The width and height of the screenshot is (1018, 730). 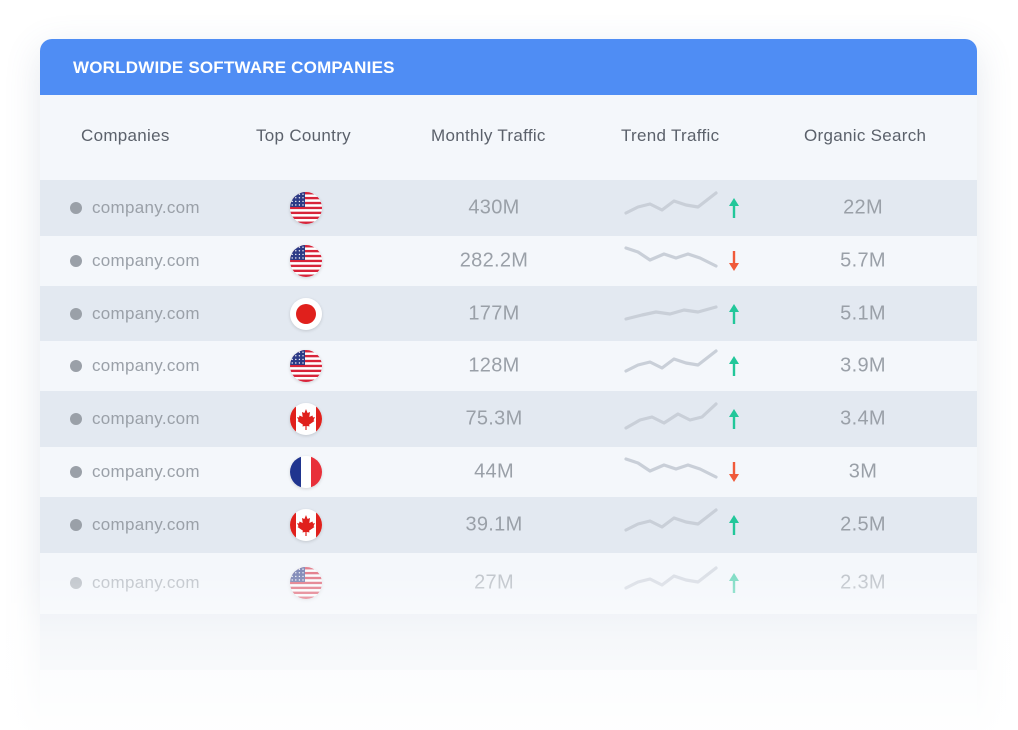 What do you see at coordinates (125, 135) in the screenshot?
I see `column-header-companies: Companies` at bounding box center [125, 135].